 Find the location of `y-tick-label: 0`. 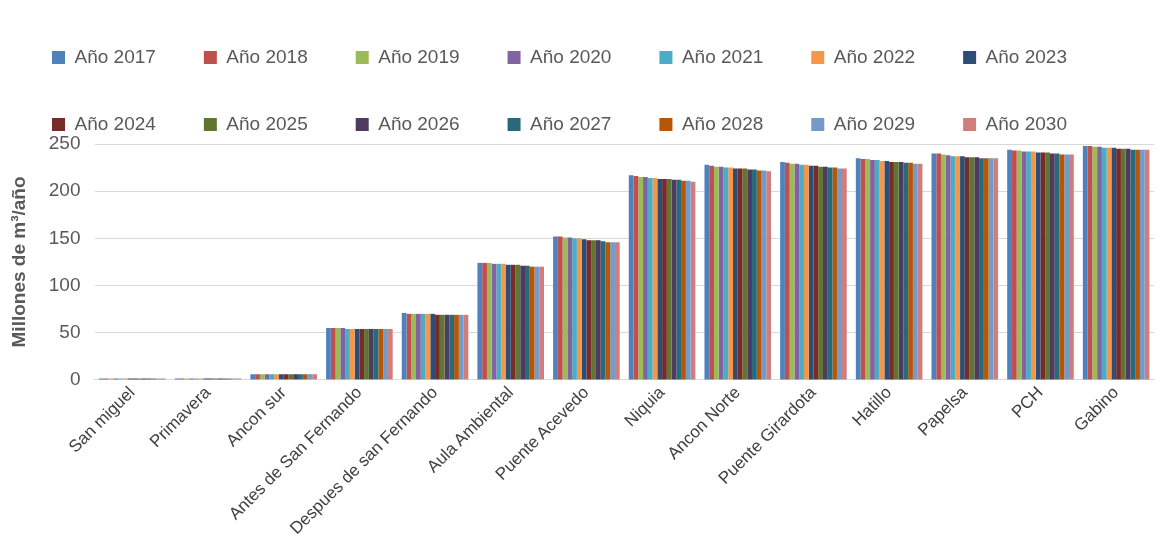

y-tick-label: 0 is located at coordinates (75, 379).